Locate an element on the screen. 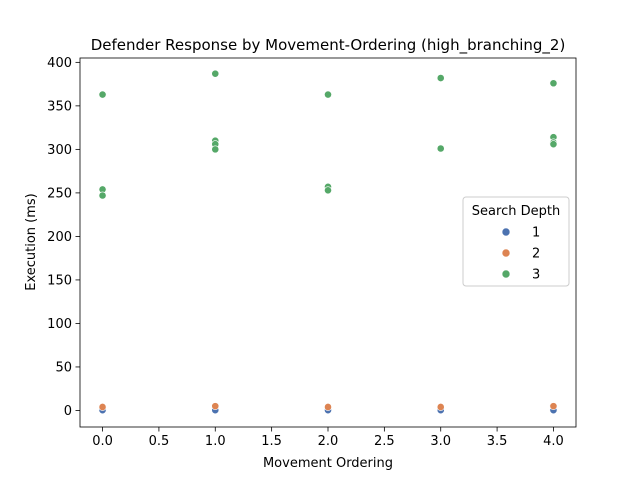 The height and width of the screenshot is (480, 640). y-axis: 0 50 100 150 200 250 300 350 400 is located at coordinates (63, 237).